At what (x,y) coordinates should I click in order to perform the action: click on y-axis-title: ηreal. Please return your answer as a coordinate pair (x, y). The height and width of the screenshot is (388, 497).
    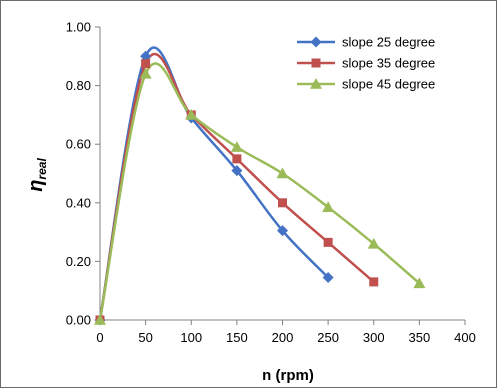
    Looking at the image, I should click on (37, 175).